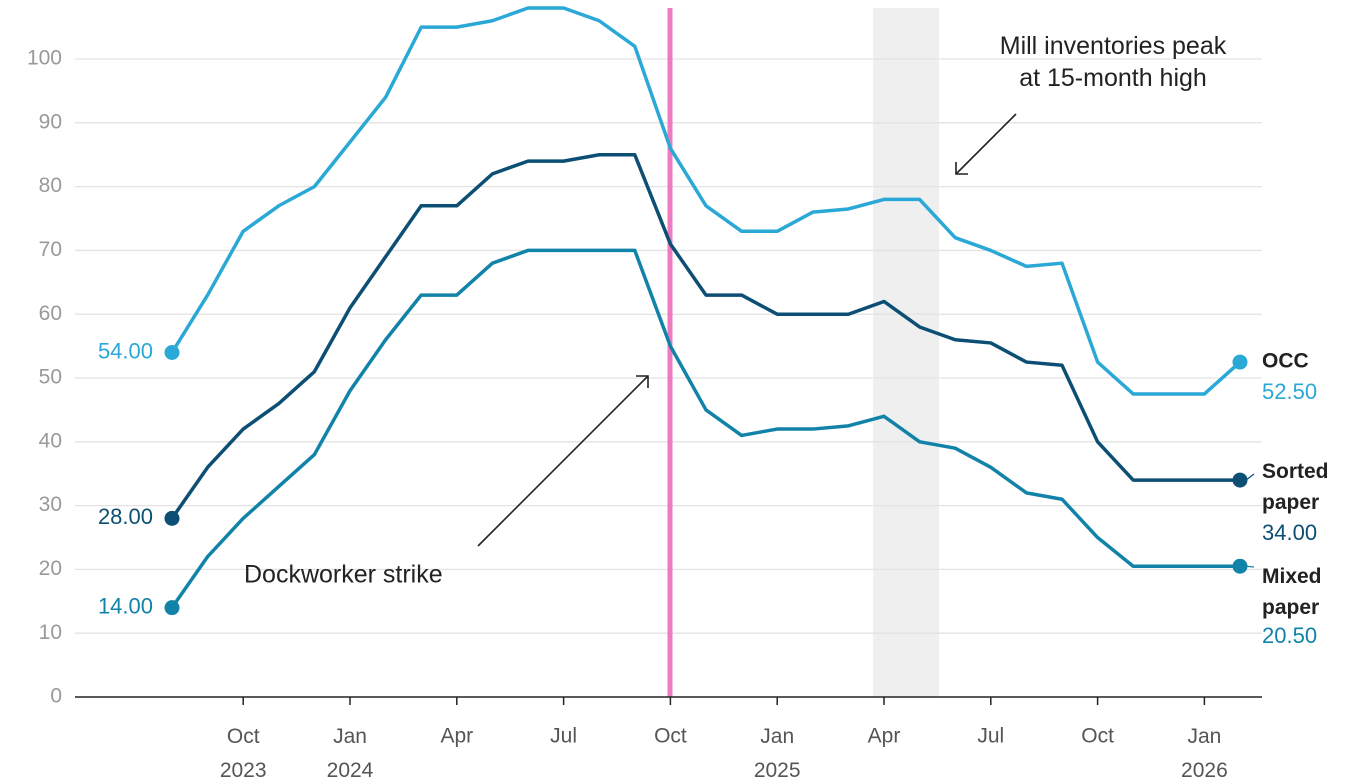  I want to click on end-label: 34.00, so click(1289, 532).